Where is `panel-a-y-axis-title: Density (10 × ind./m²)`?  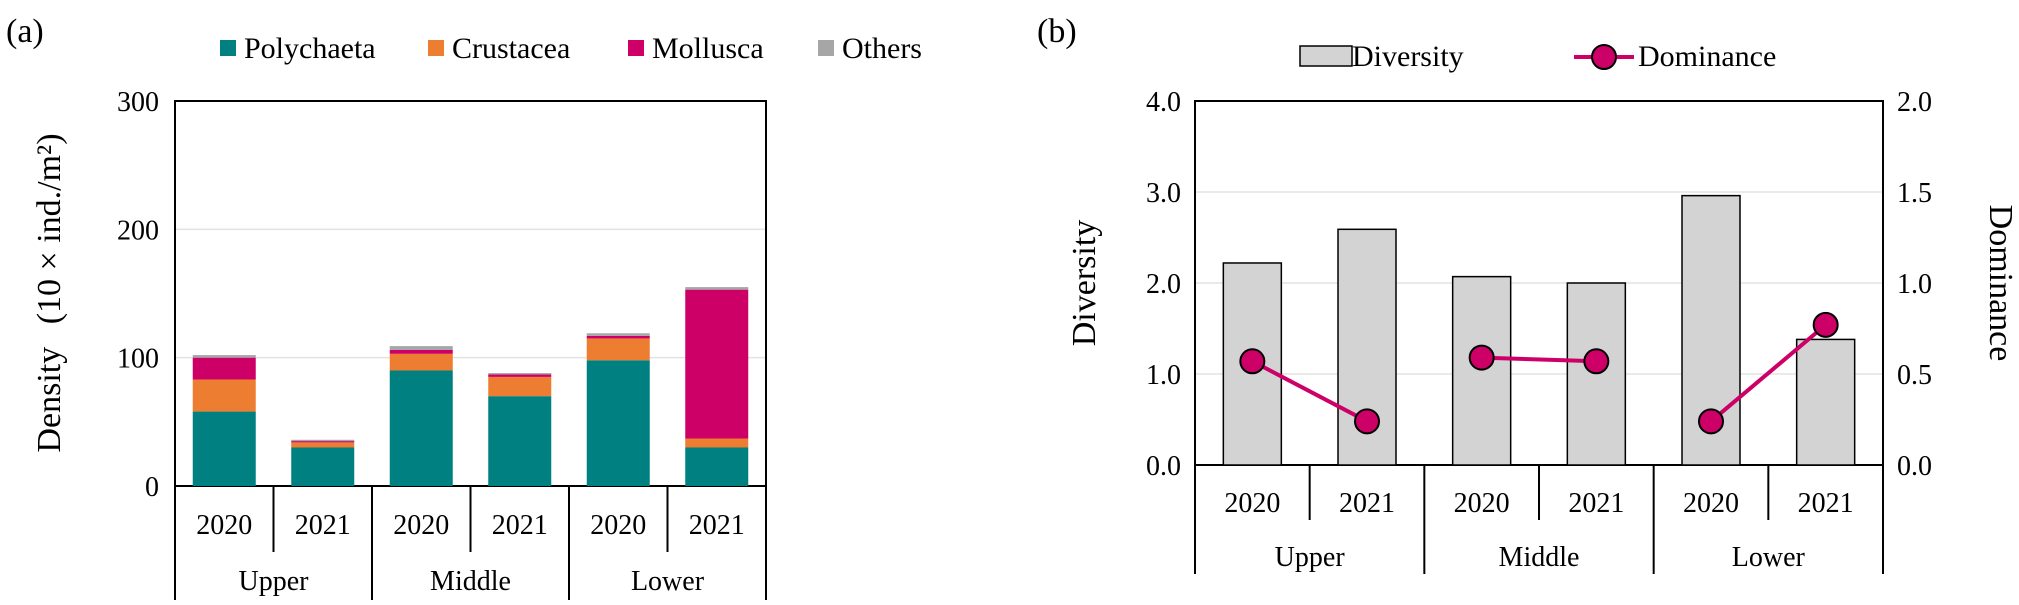 panel-a-y-axis-title: Density (10 × ind./m²) is located at coordinates (49, 292).